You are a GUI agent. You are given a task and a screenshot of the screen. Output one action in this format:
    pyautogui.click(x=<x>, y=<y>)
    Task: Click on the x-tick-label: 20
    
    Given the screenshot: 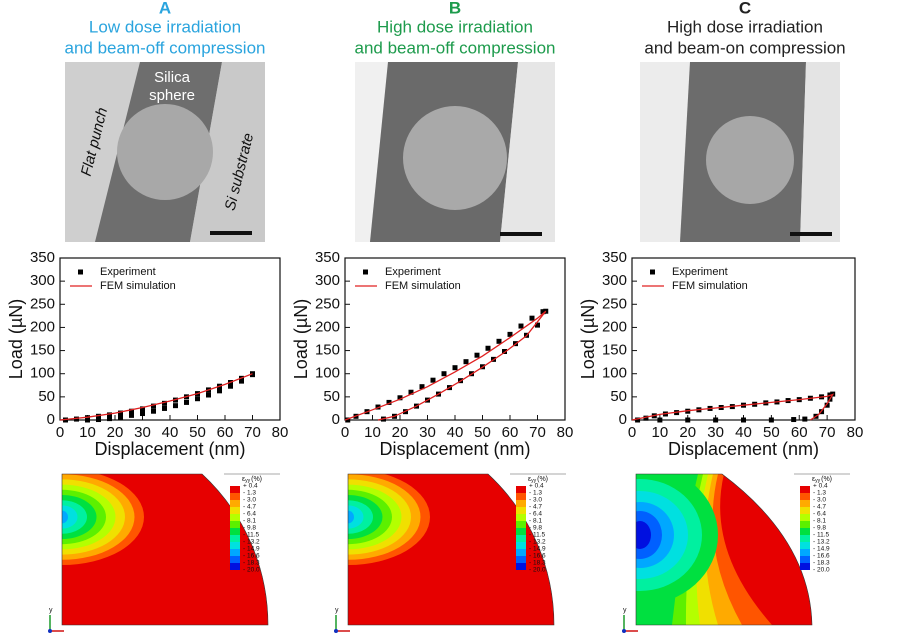 What is the action you would take?
    pyautogui.click(x=400, y=432)
    